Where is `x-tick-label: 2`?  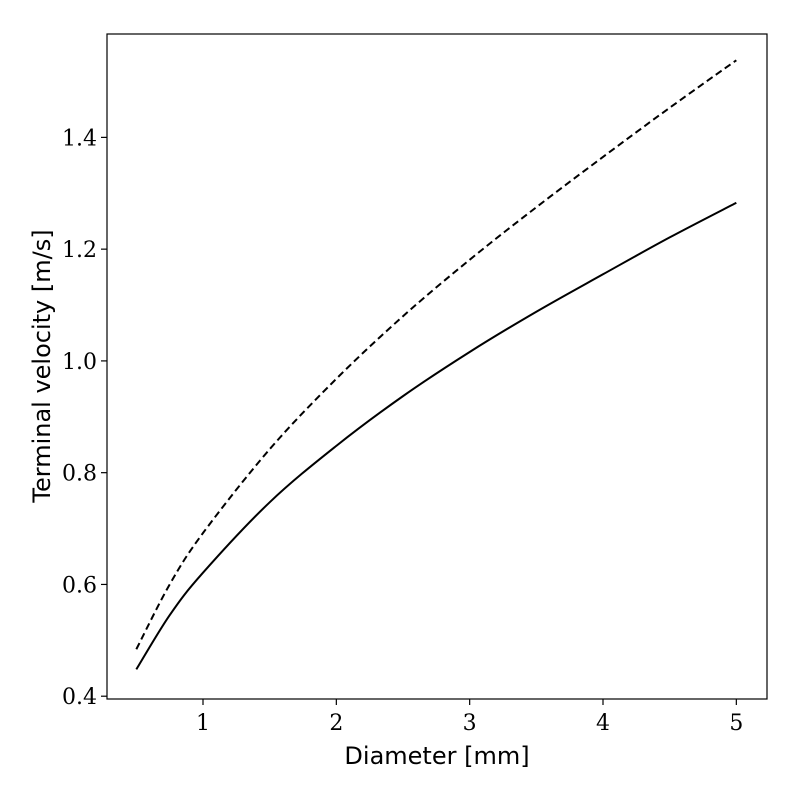 x-tick-label: 2 is located at coordinates (336, 723).